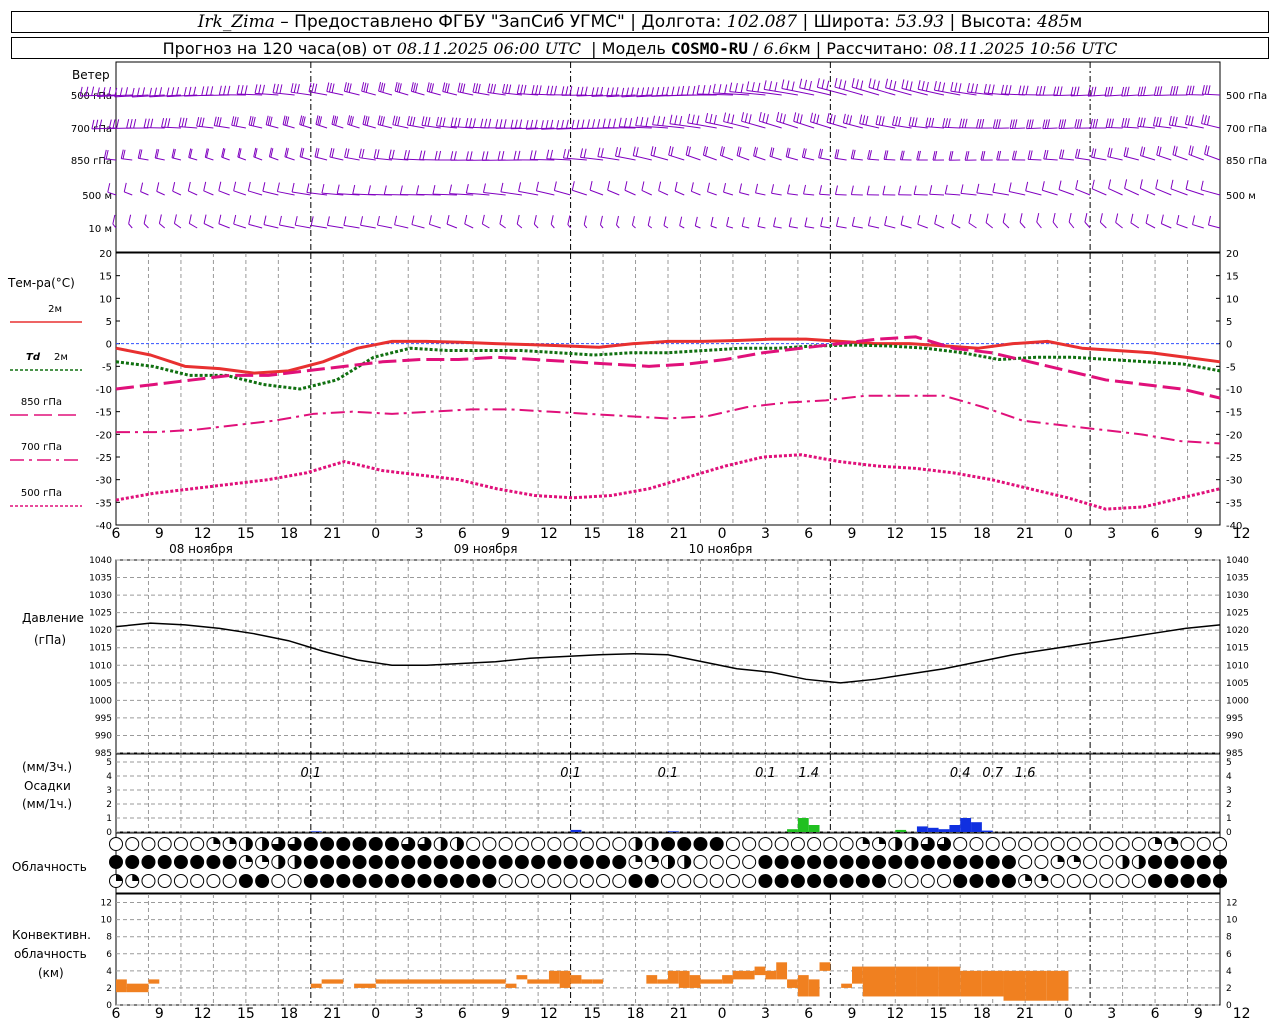 The width and height of the screenshot is (1280, 1024). What do you see at coordinates (1025, 1014) in the screenshot?
I see `hour-tick-label: 21` at bounding box center [1025, 1014].